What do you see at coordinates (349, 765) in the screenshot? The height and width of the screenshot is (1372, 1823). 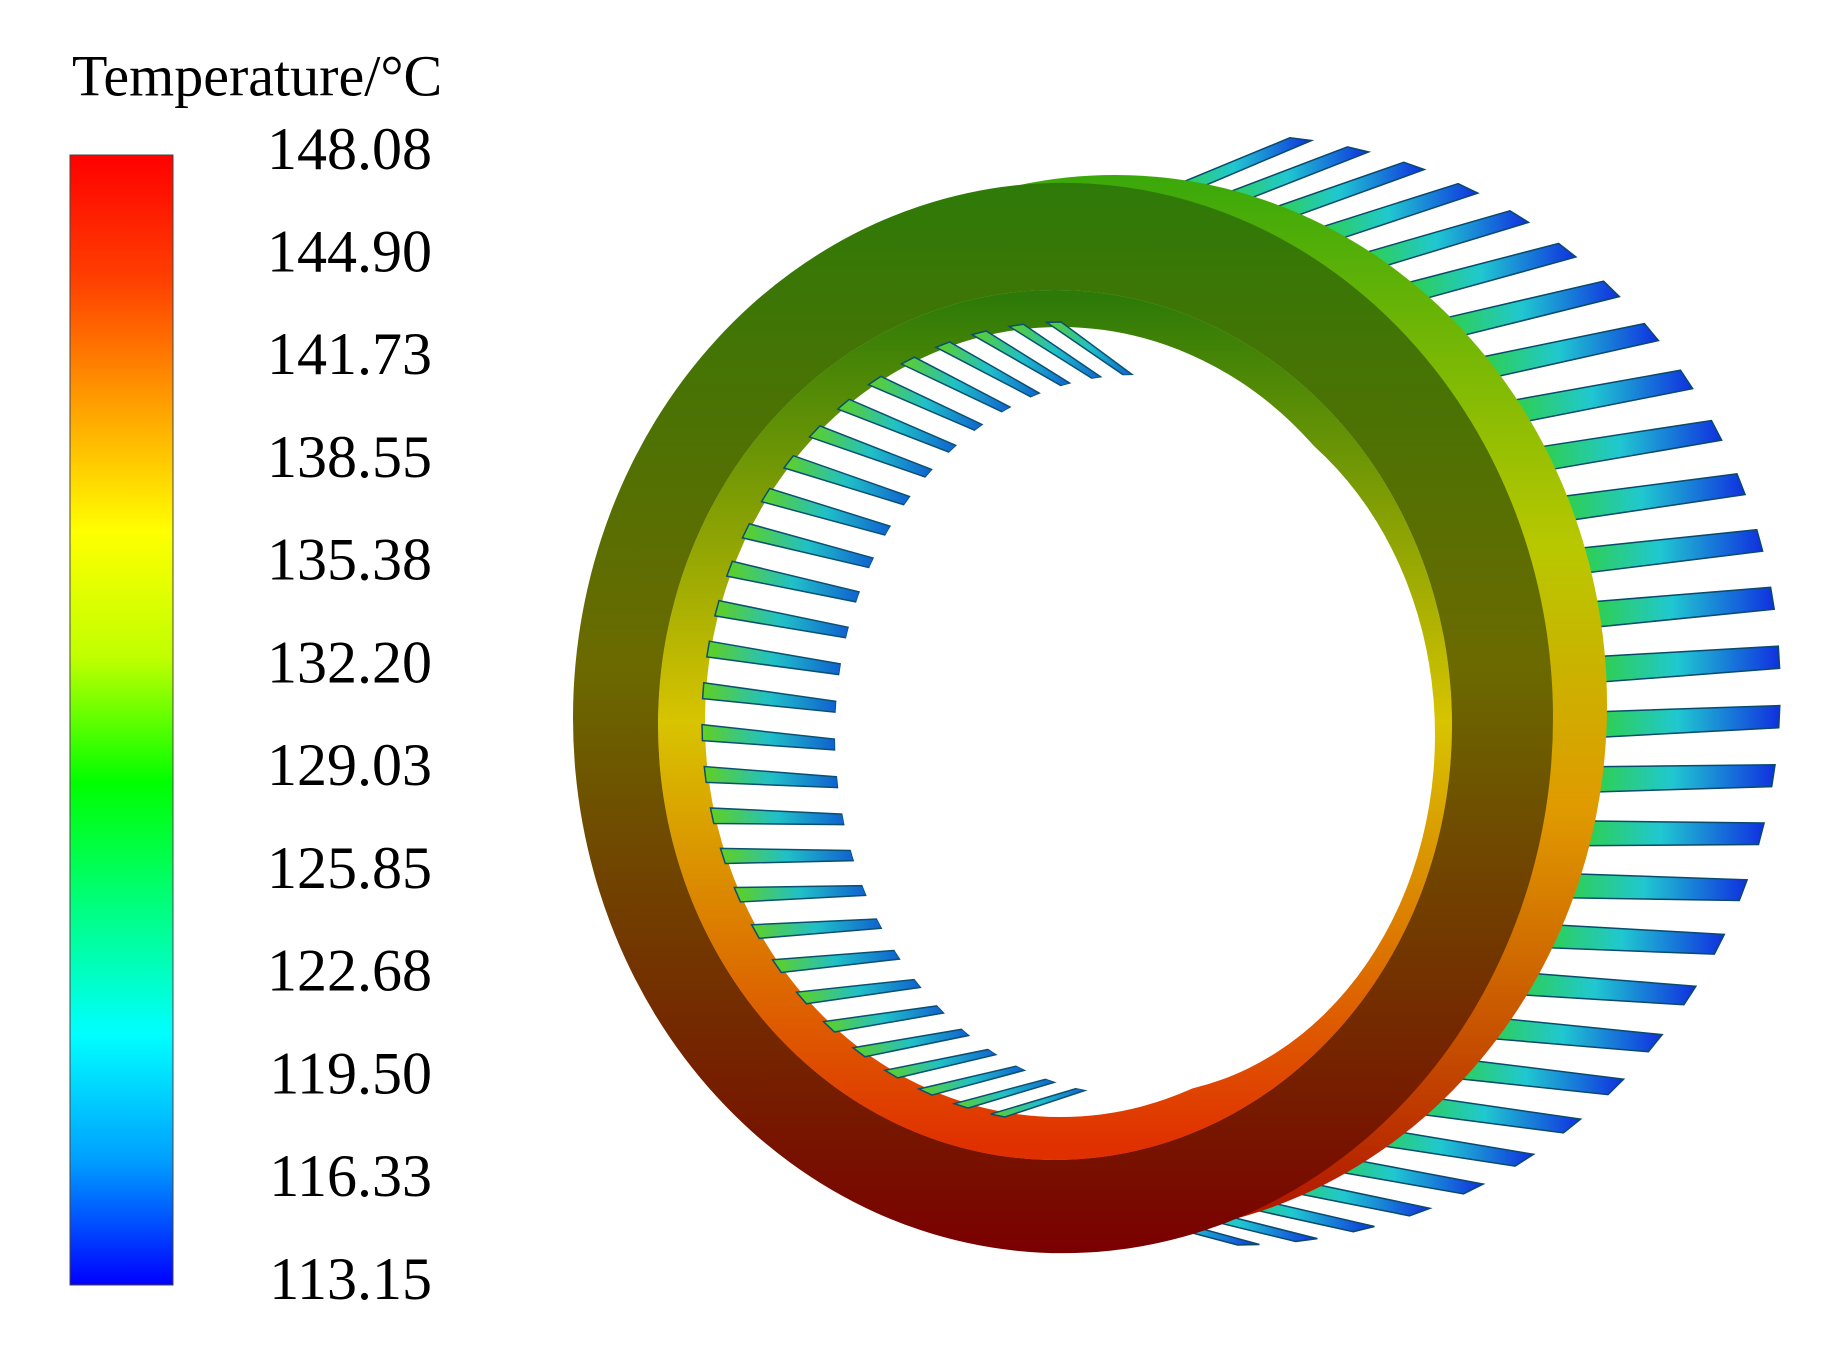 I see `colorbar-tick-label: 129.03` at bounding box center [349, 765].